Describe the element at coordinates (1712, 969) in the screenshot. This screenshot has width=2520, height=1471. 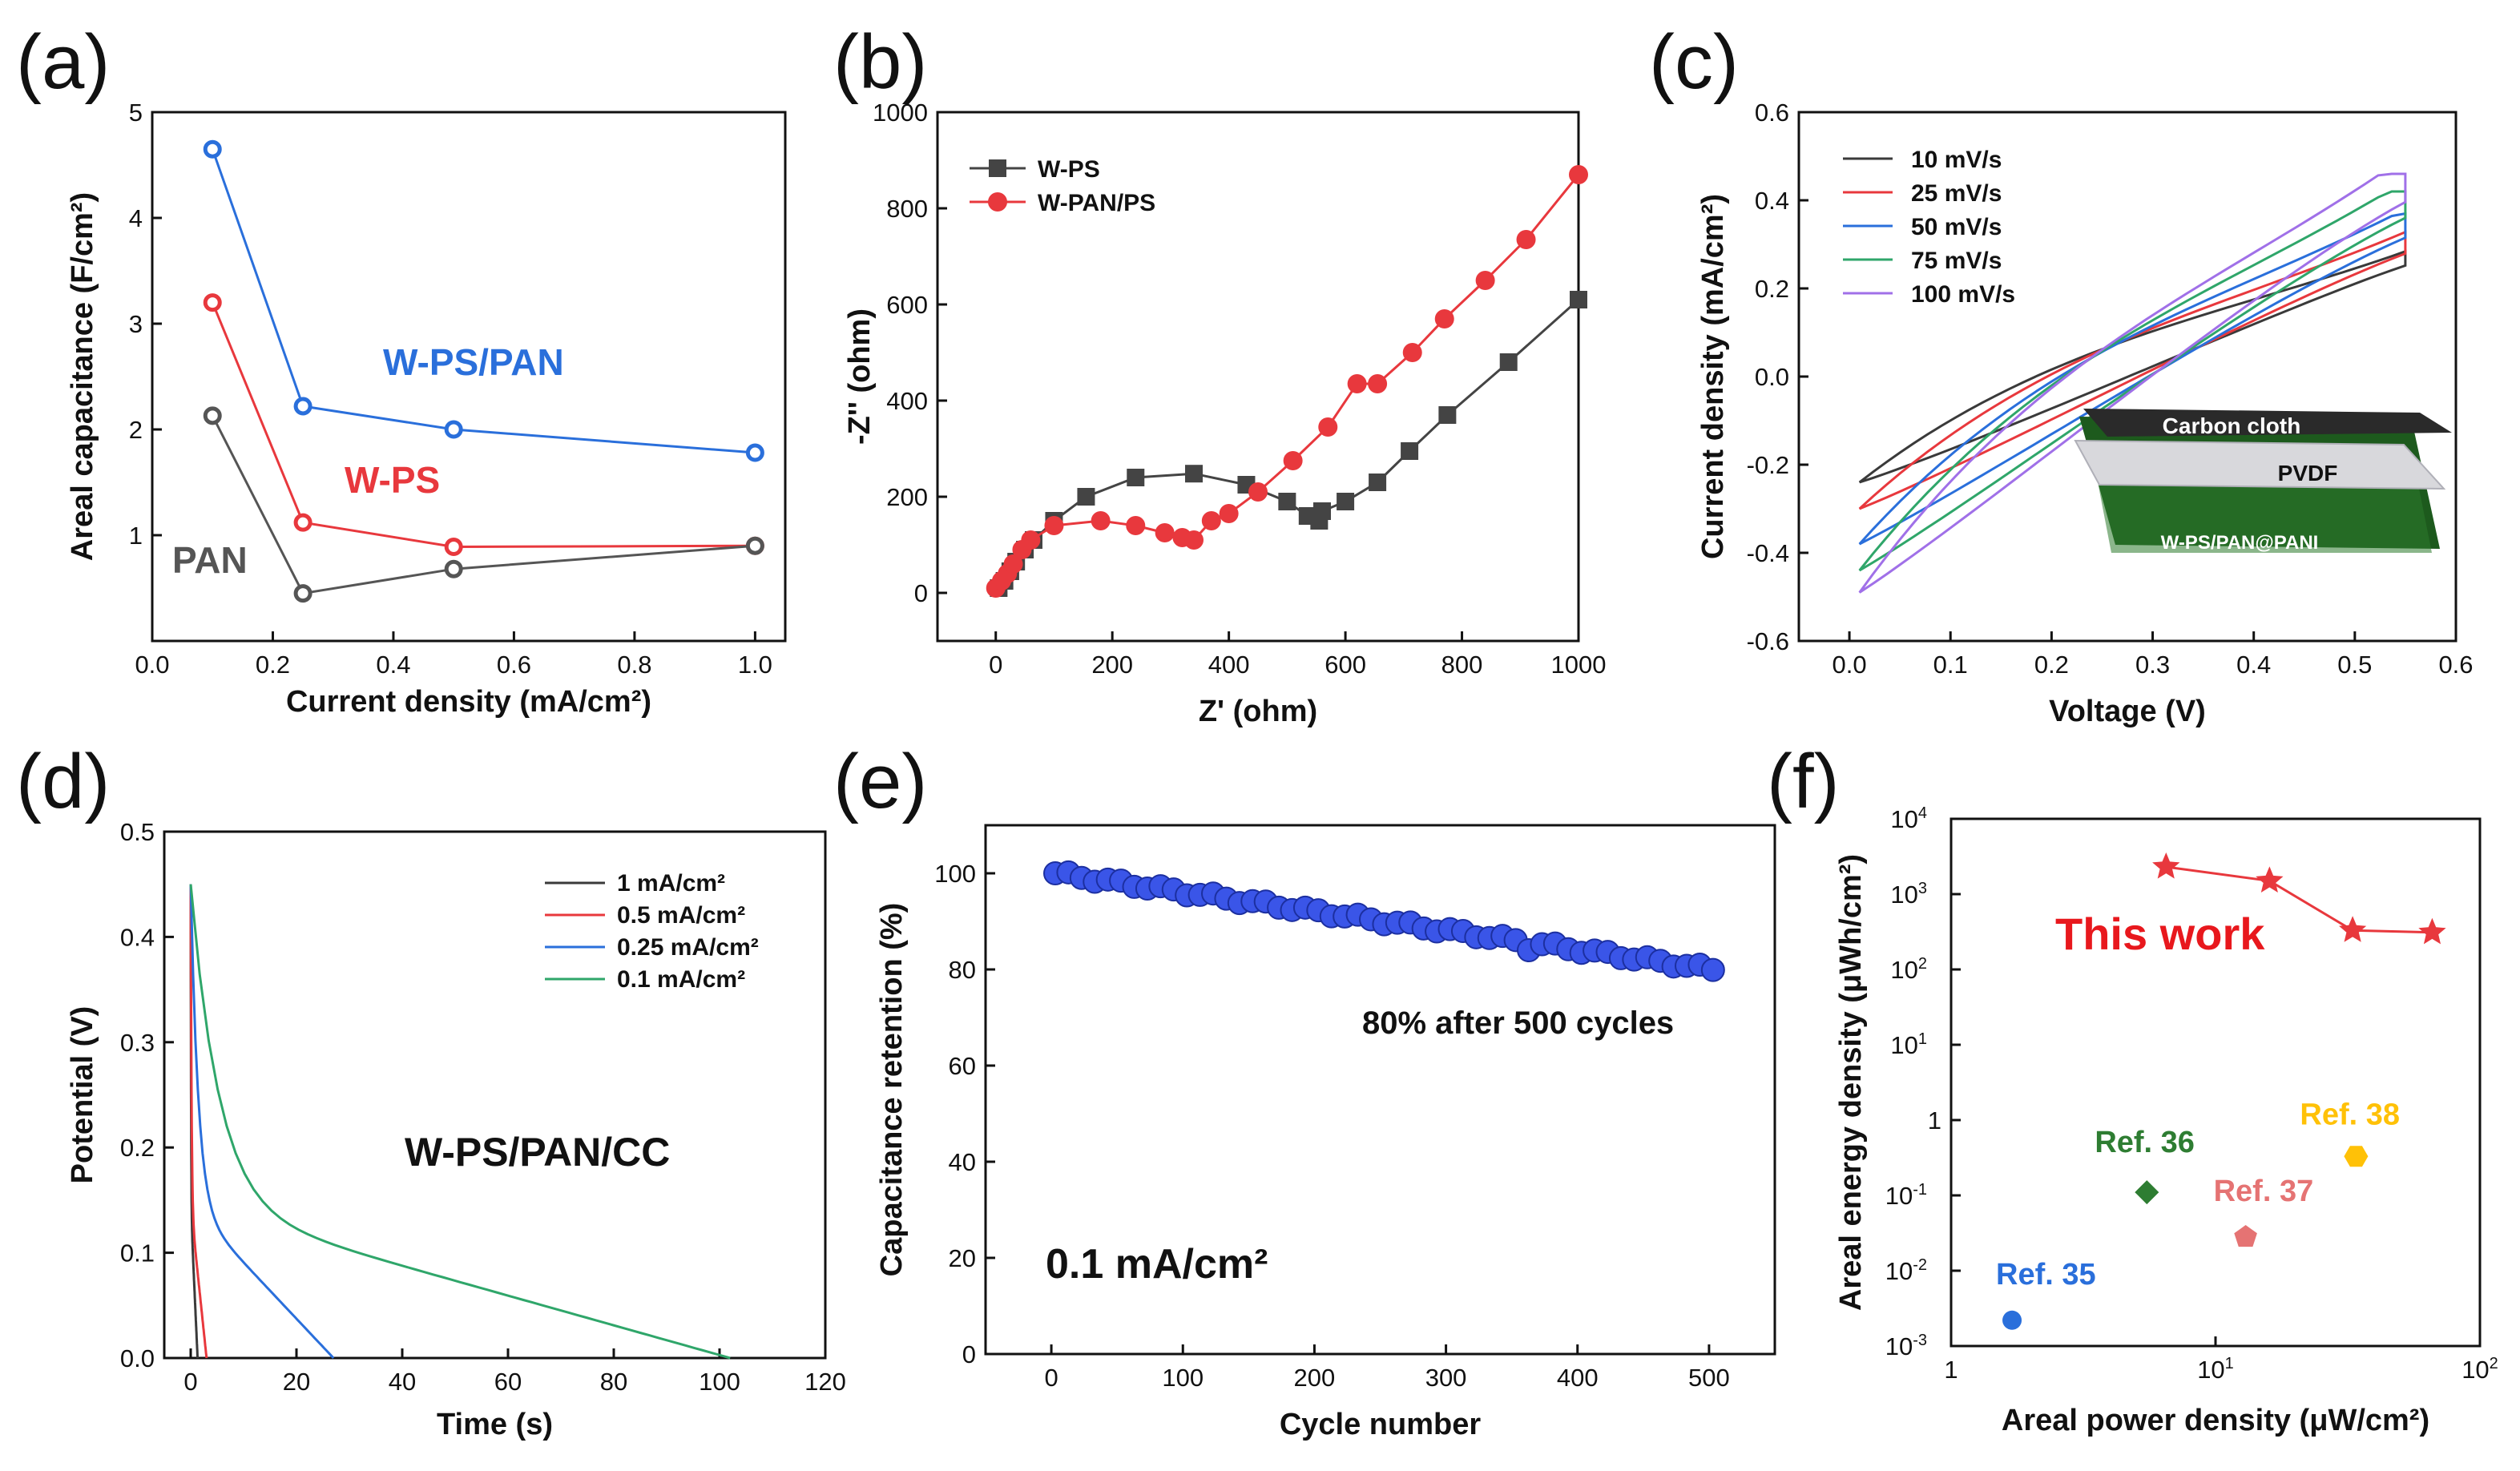
I see `retention-point` at that location.